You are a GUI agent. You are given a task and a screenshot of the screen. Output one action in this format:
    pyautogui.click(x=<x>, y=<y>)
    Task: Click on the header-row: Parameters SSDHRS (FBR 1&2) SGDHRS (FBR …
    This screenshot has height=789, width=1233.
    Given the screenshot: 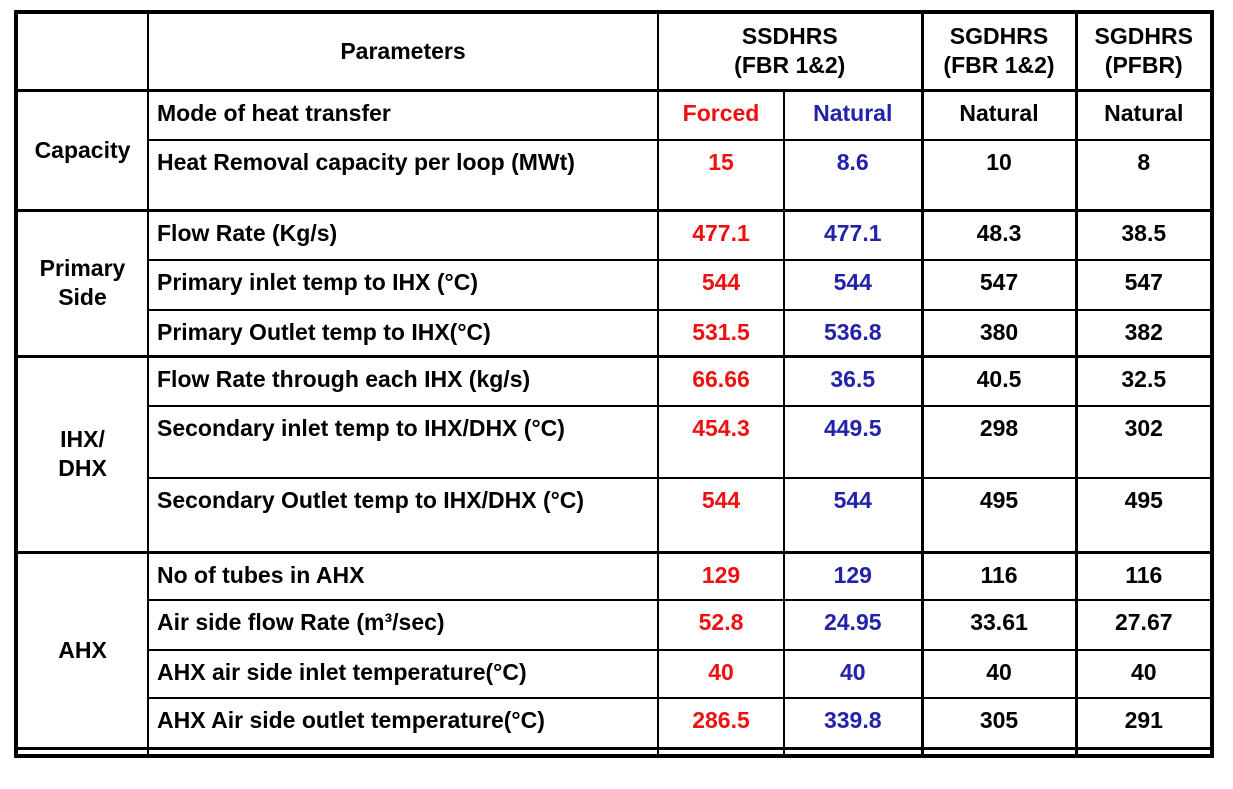 What is the action you would take?
    pyautogui.click(x=614, y=51)
    